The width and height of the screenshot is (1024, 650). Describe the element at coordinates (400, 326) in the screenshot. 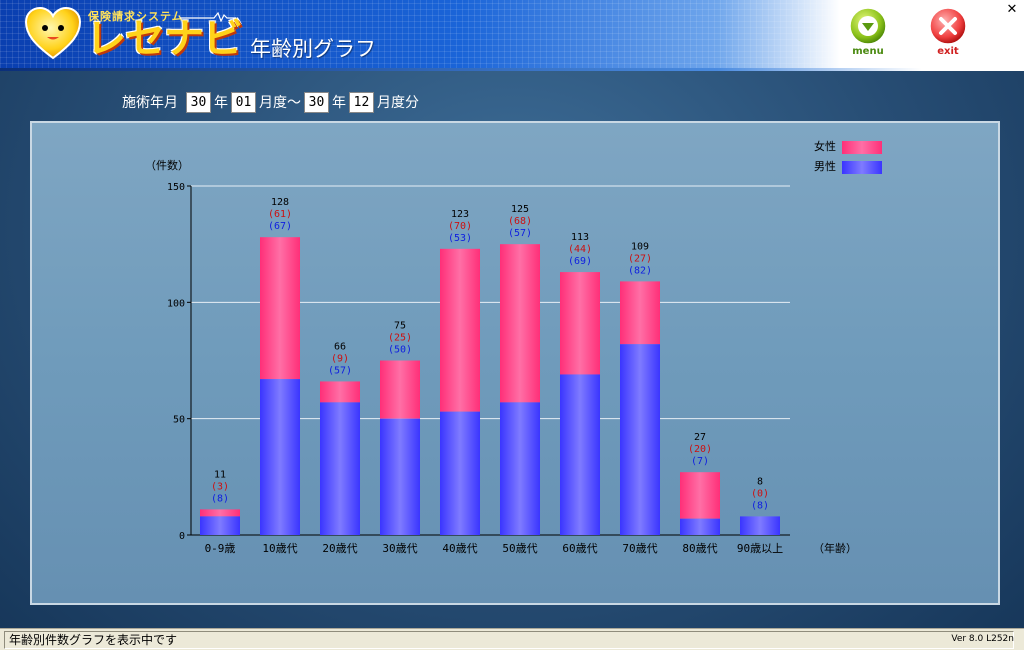

I see `bar-total-label: 75` at that location.